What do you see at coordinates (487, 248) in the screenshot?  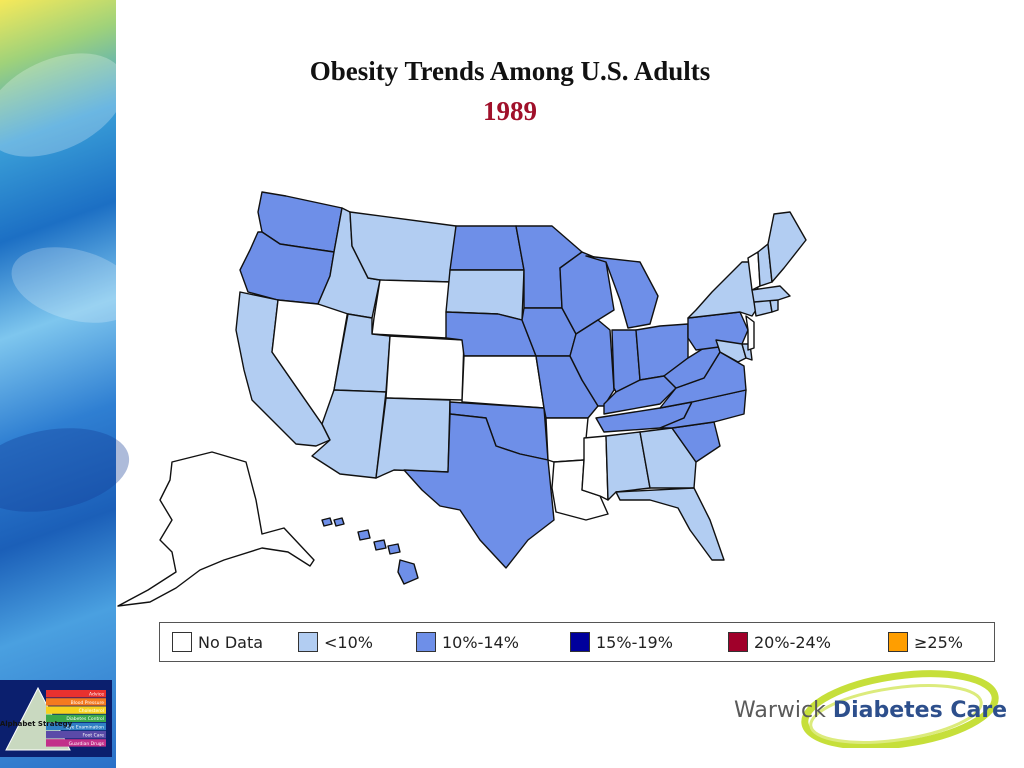 I see `state-ND` at bounding box center [487, 248].